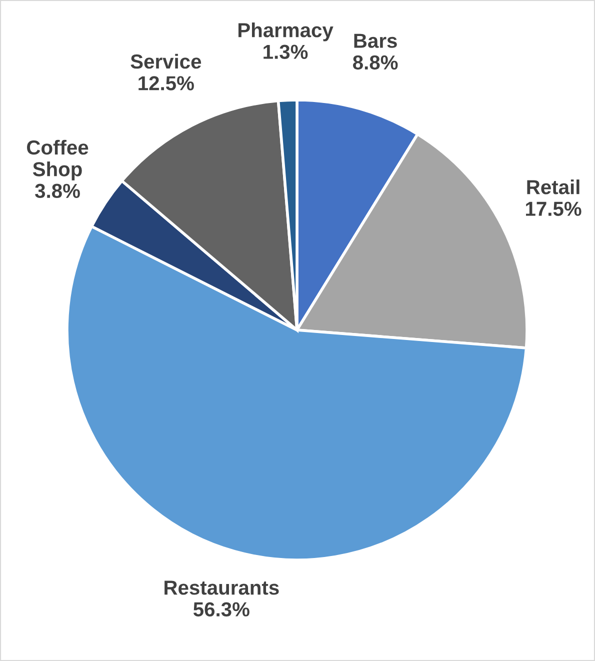 The height and width of the screenshot is (661, 595). Describe the element at coordinates (553, 186) in the screenshot. I see `slice-label: Retail` at that location.